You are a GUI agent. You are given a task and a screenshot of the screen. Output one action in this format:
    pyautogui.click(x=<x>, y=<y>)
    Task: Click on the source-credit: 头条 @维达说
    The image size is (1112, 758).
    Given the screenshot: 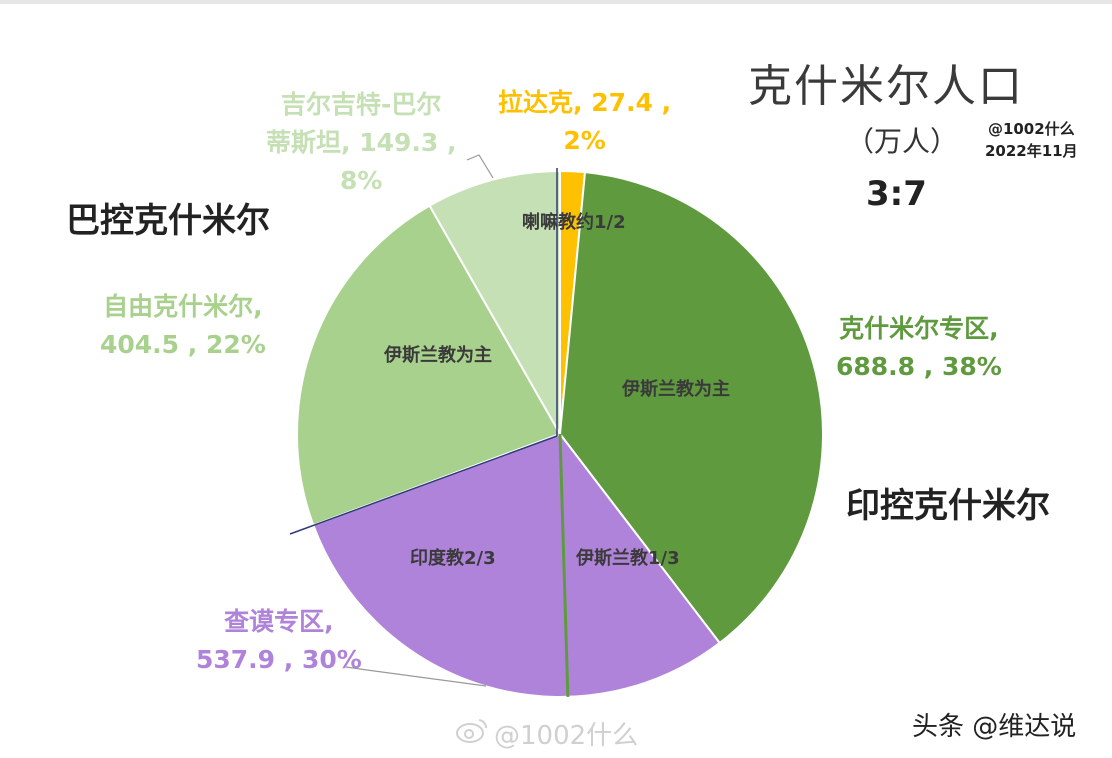 What is the action you would take?
    pyautogui.click(x=994, y=727)
    